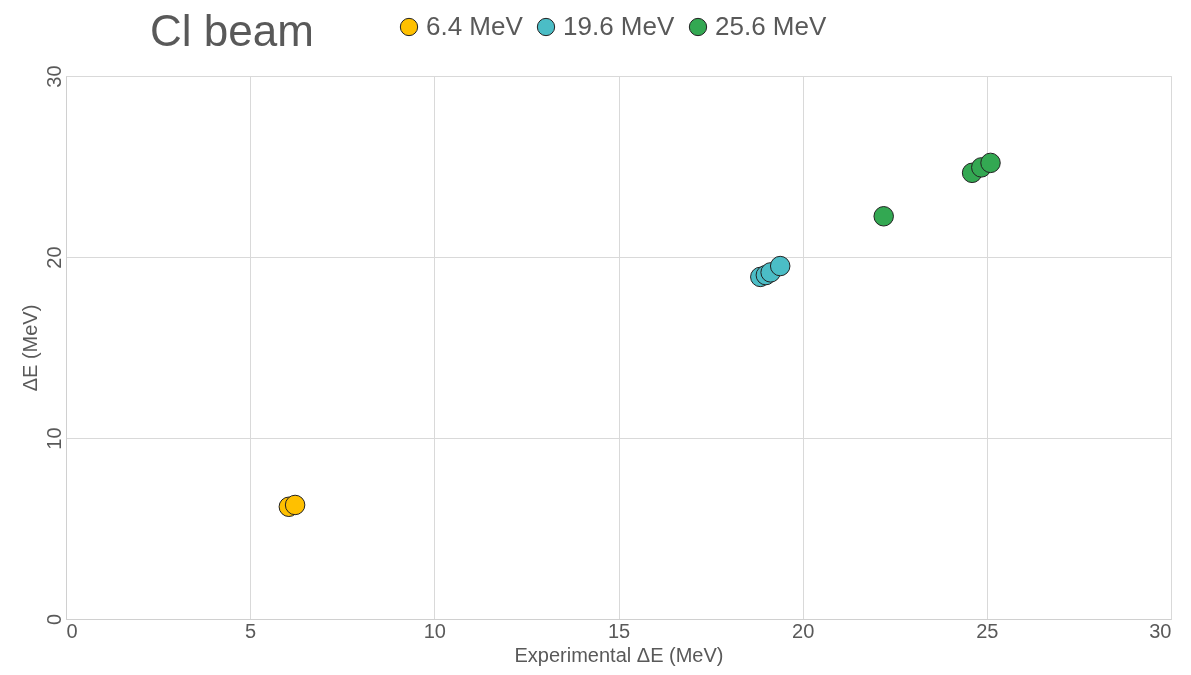 The image size is (1191, 675). I want to click on x-tick-label: 25, so click(987, 630).